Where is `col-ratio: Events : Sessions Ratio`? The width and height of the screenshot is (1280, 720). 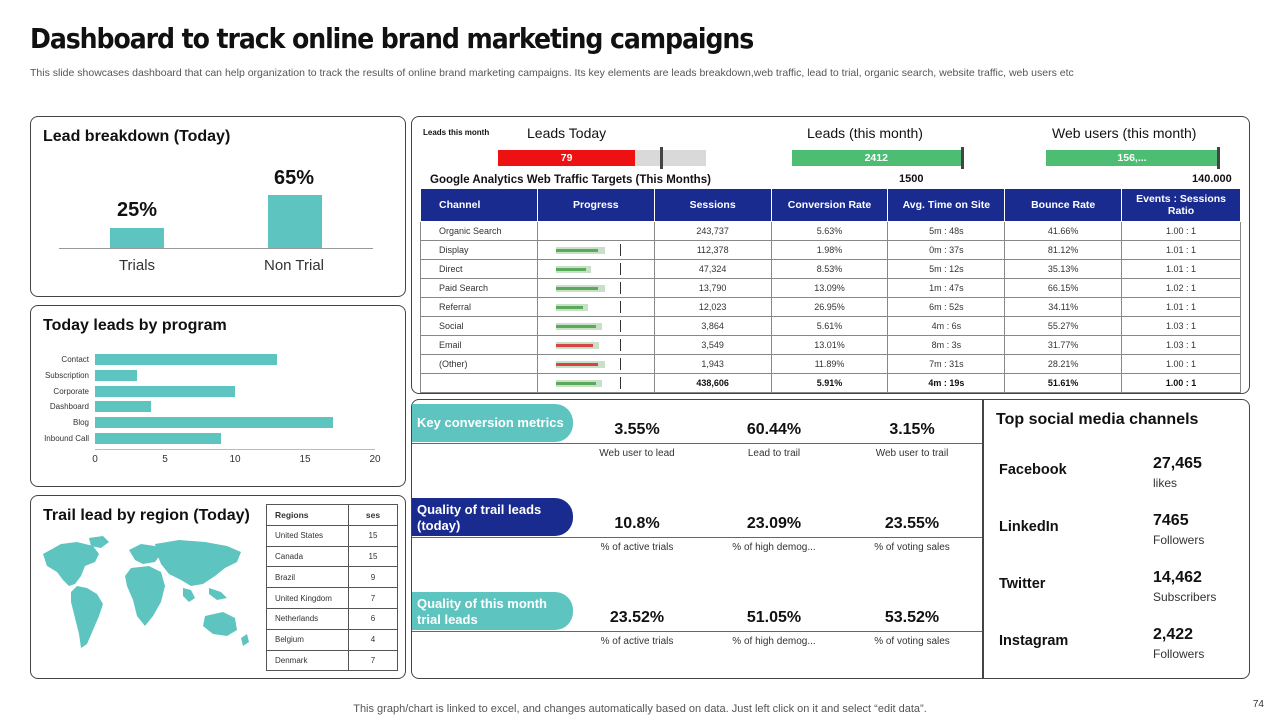
col-ratio: Events : Sessions Ratio is located at coordinates (1181, 205).